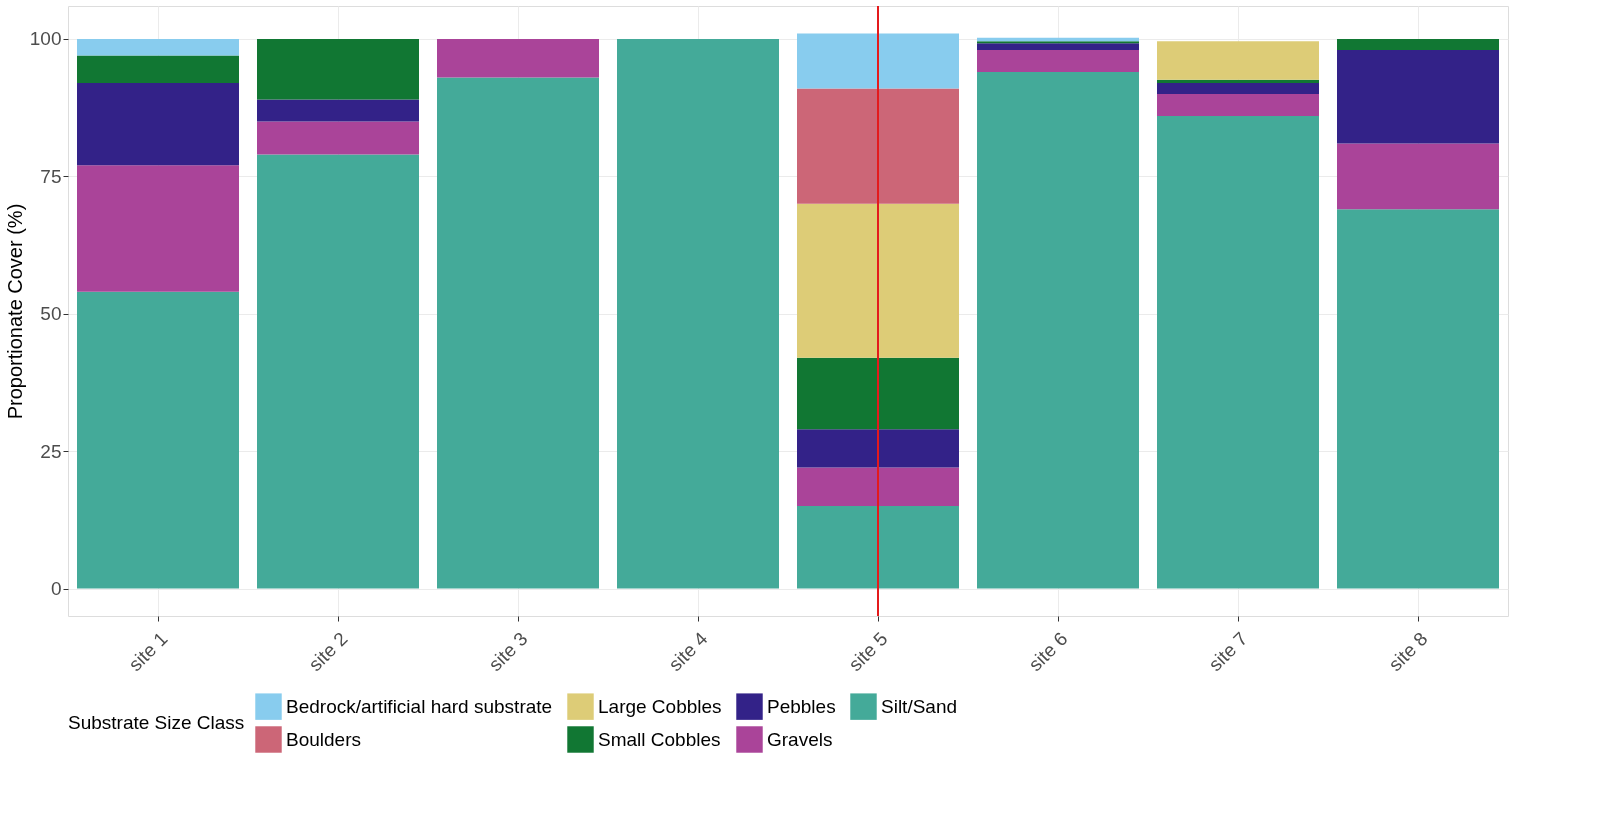 The height and width of the screenshot is (817, 1604). Describe the element at coordinates (508, 652) in the screenshot. I see `x-tick-label: site 3` at that location.